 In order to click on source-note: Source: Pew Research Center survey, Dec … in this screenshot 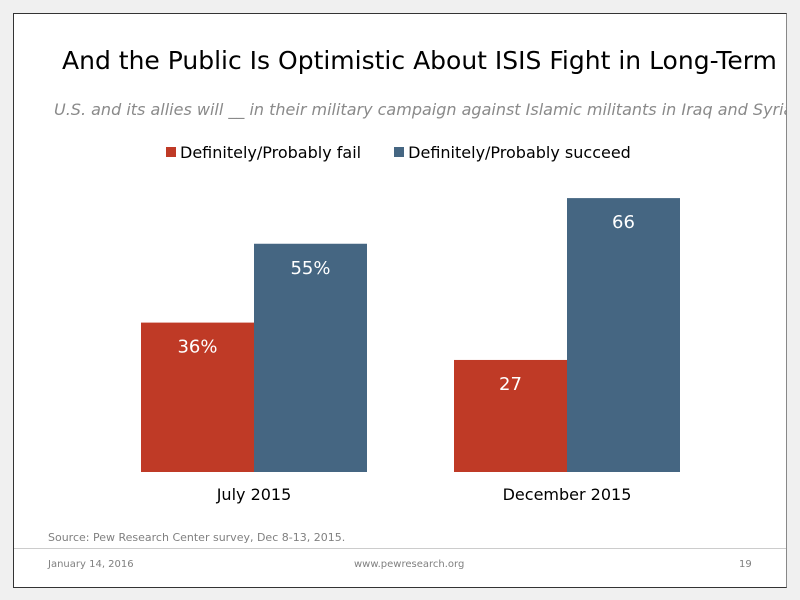, I will do `click(197, 537)`.